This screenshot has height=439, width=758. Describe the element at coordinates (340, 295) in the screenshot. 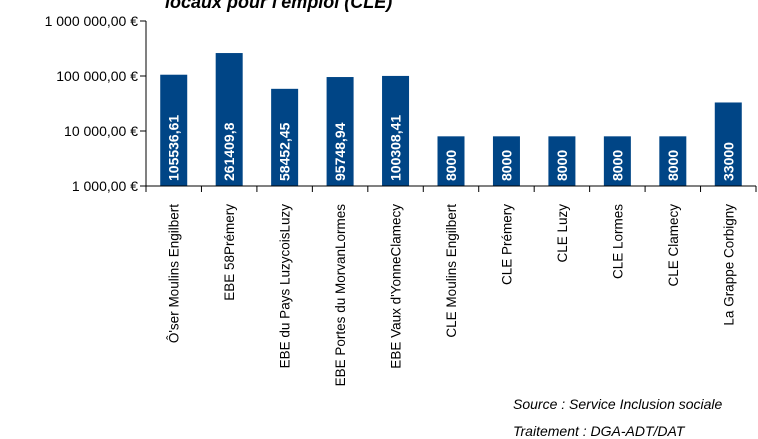

I see `x-tick-label: EBE Portes du MorvanLormes` at that location.